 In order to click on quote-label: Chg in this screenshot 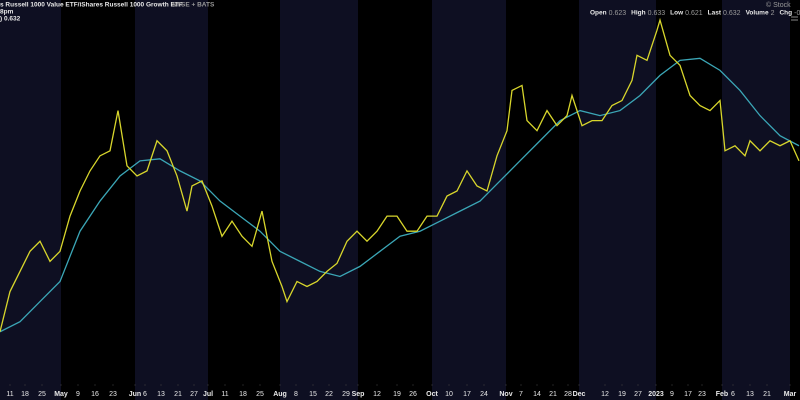, I will do `click(785, 13)`.